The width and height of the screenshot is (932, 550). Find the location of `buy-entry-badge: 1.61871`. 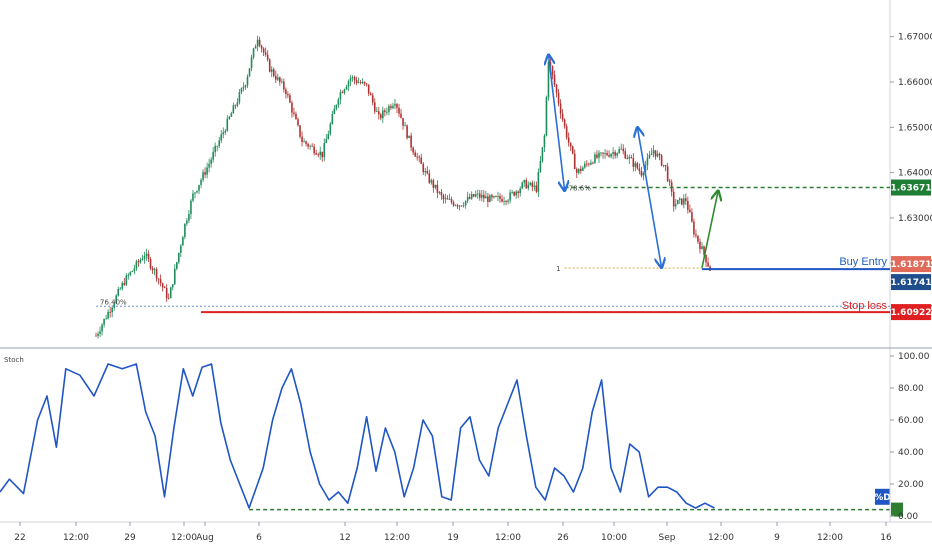

buy-entry-badge: 1.61871 is located at coordinates (911, 264).